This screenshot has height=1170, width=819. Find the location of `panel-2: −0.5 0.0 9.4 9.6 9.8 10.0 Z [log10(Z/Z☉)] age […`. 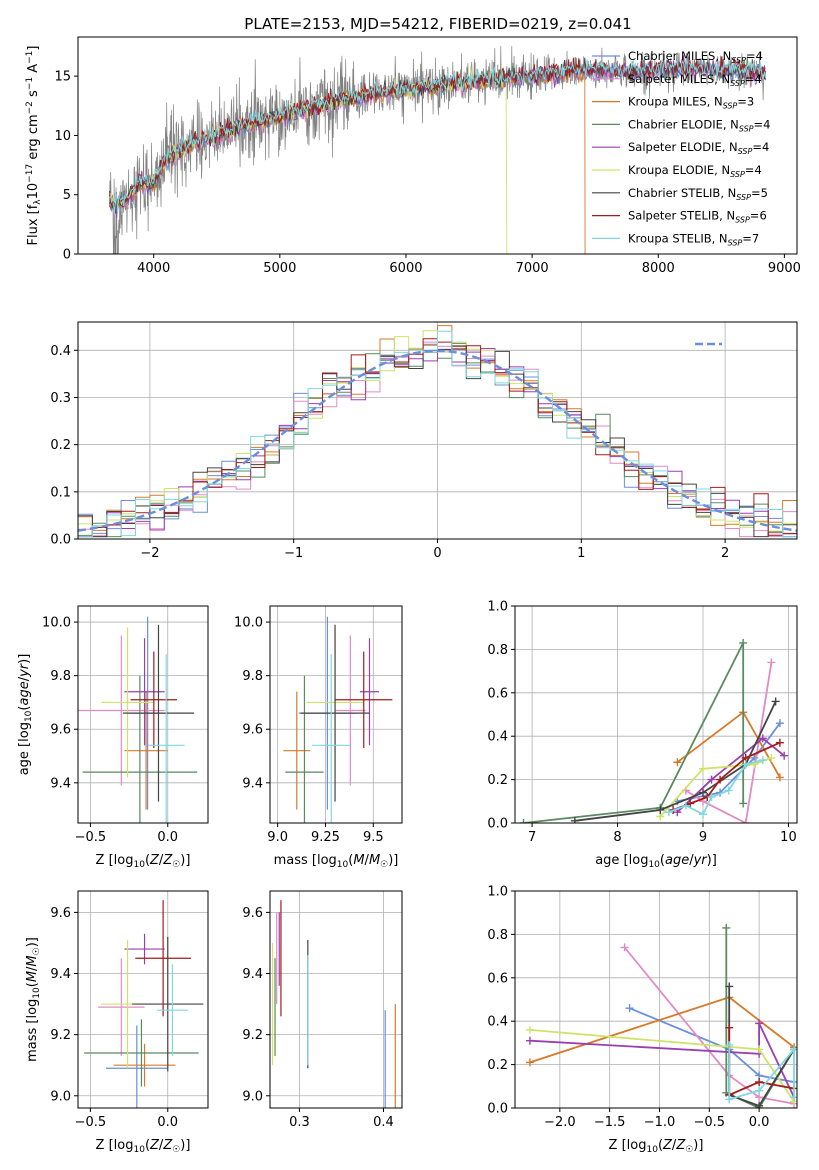

panel-2: −0.5 0.0 9.4 9.6 9.8 10.0 Z [log10(Z/Z☉)] age [… is located at coordinates (113, 737).